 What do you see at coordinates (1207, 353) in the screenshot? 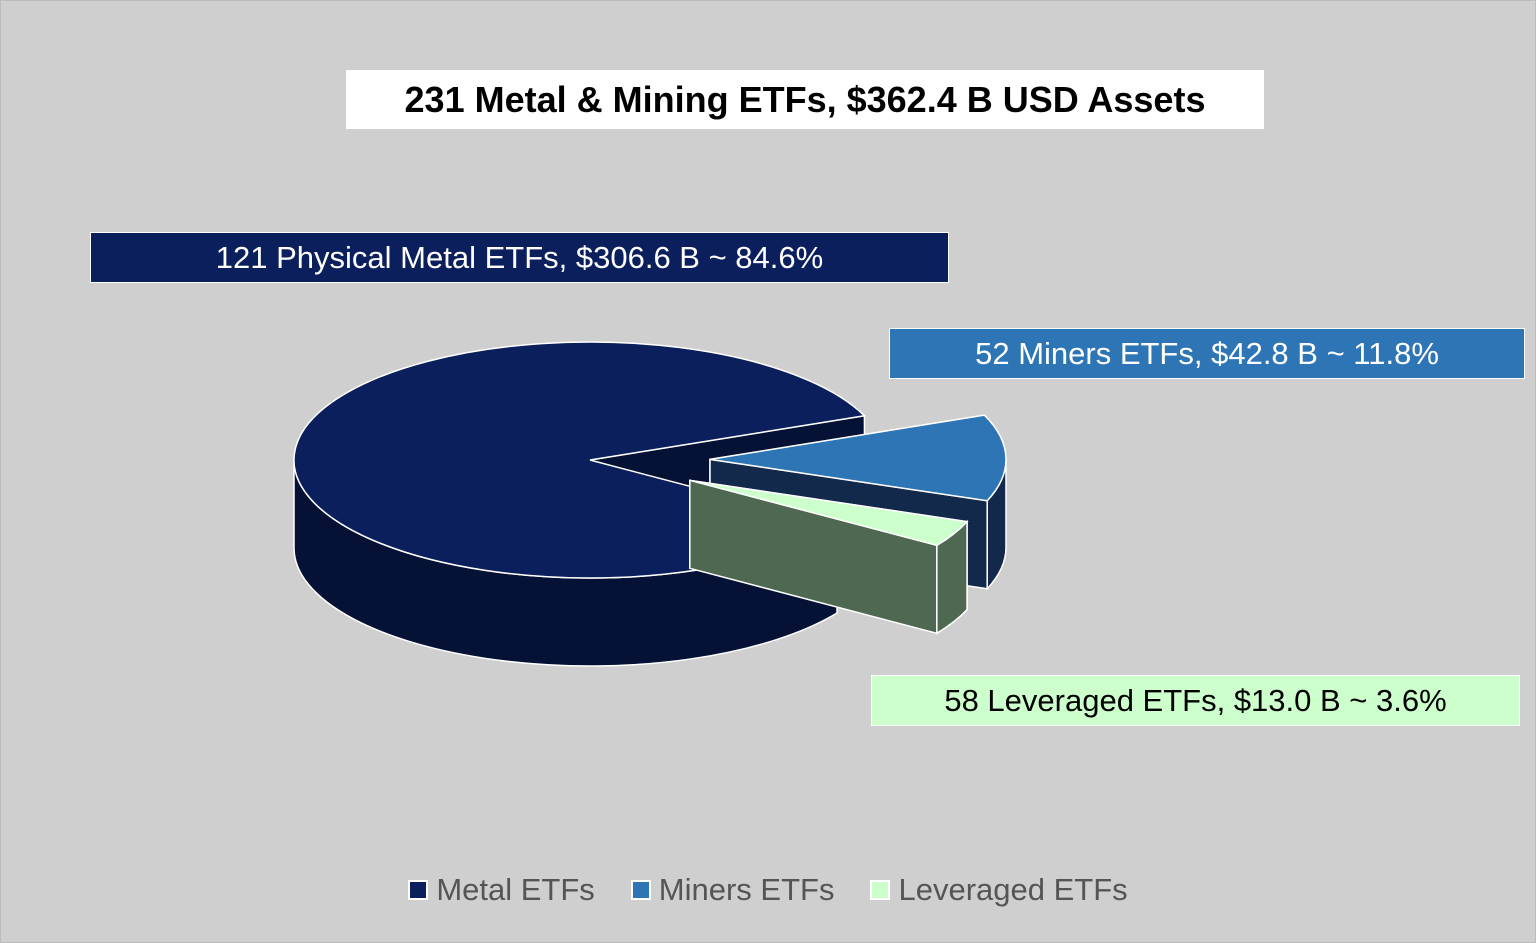
I see `data-label-miners-etfs: 52 Miners ETFs, $42.8 B ~ 11.8%` at bounding box center [1207, 353].